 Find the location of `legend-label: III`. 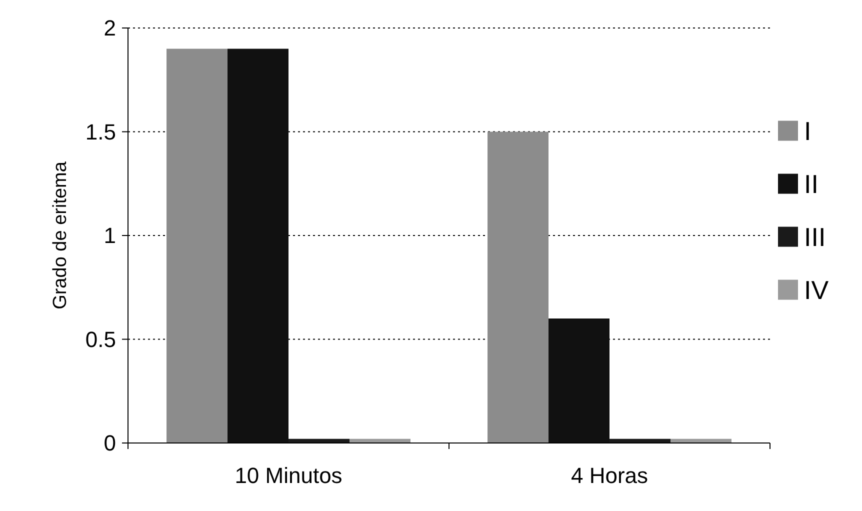

legend-label: III is located at coordinates (815, 237).